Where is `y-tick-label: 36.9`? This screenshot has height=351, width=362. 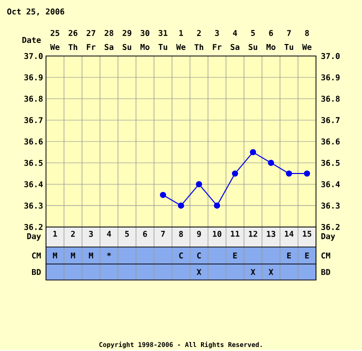 y-tick-label: 36.9 is located at coordinates (33, 77).